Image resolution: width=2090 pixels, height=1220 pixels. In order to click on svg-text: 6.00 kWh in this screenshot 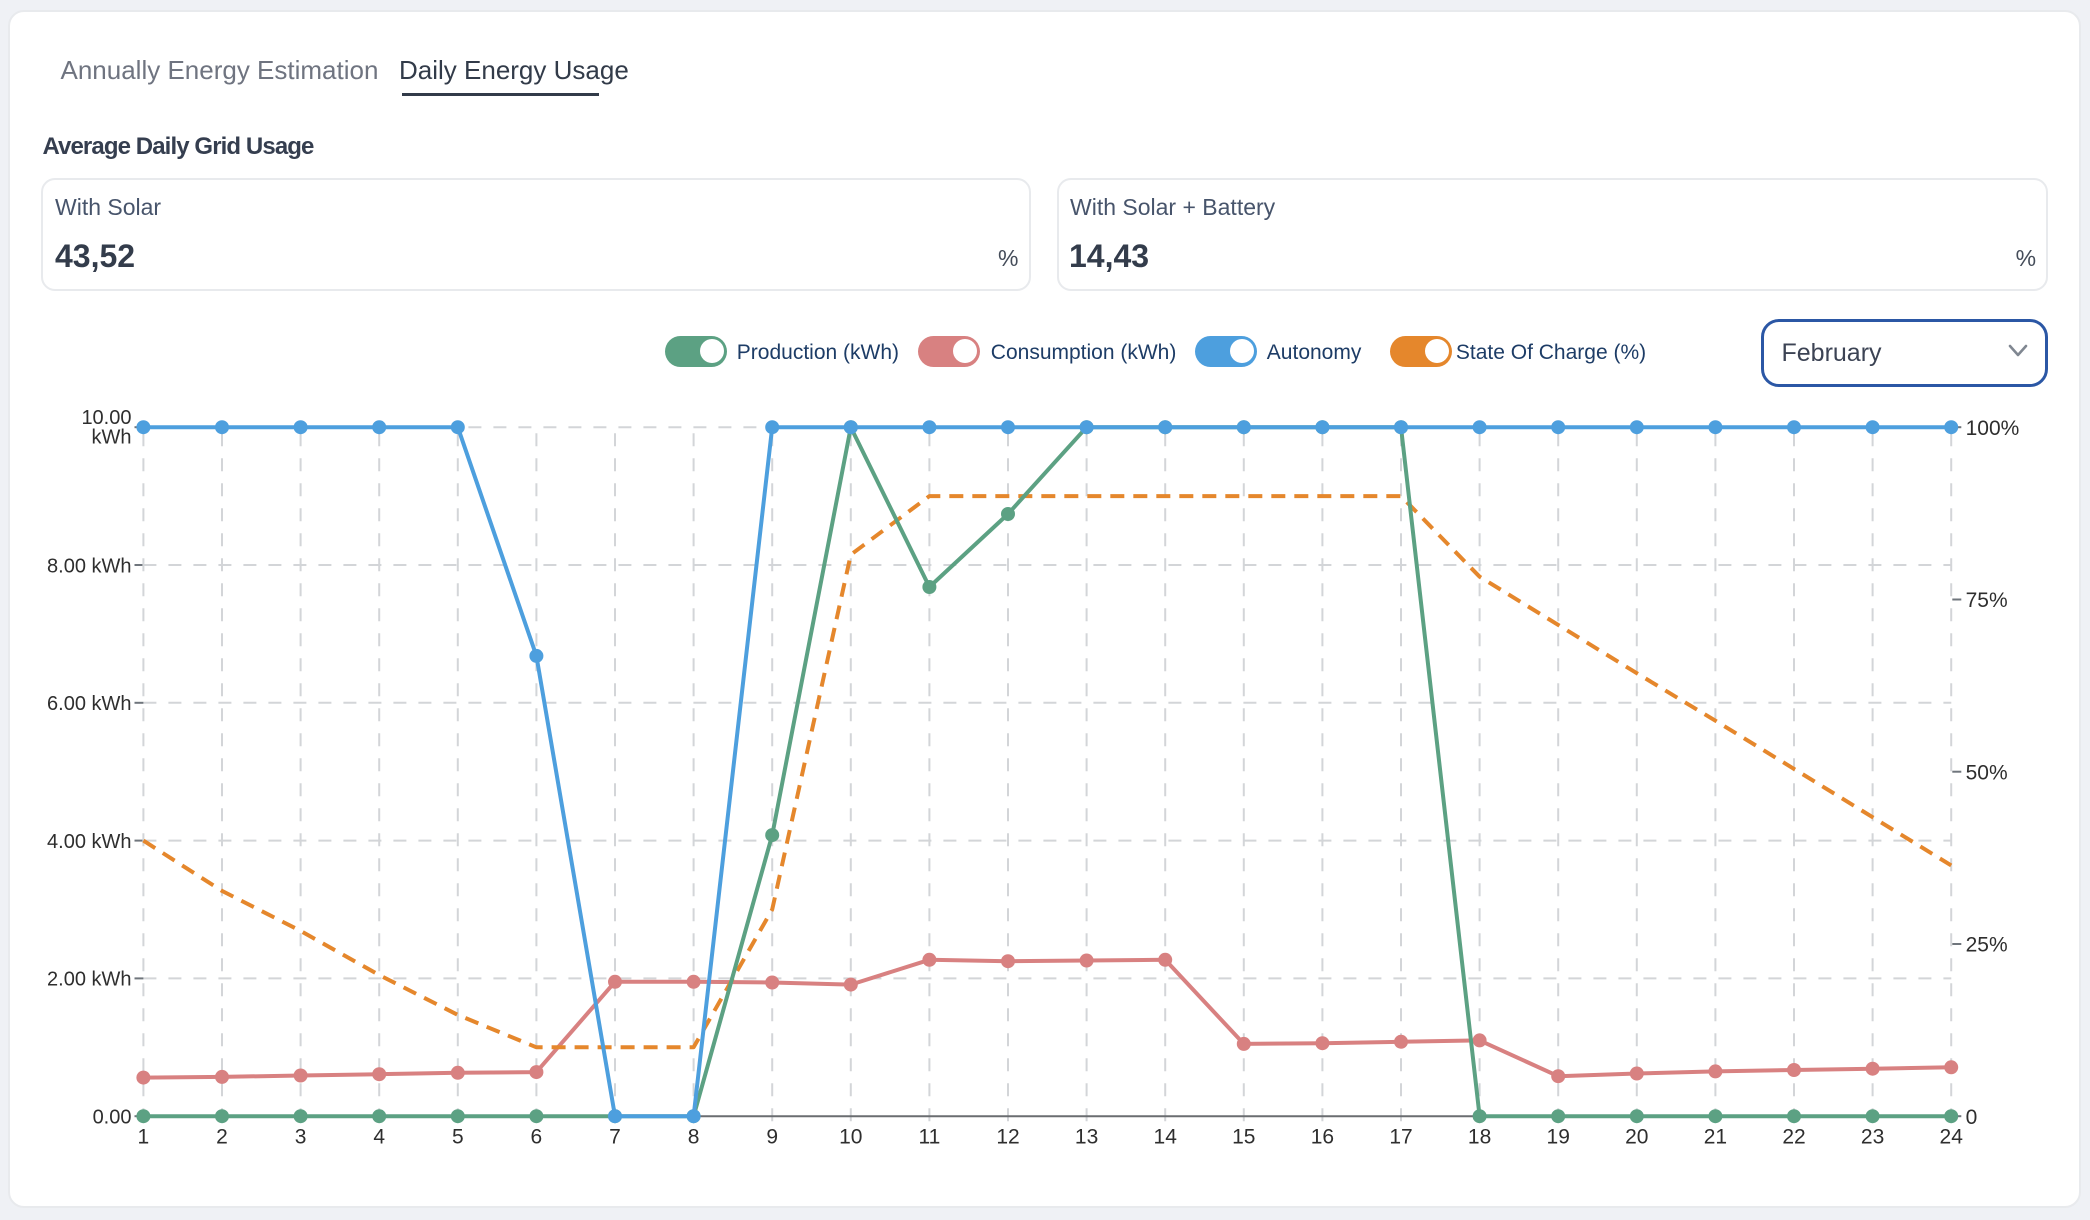, I will do `click(89, 704)`.